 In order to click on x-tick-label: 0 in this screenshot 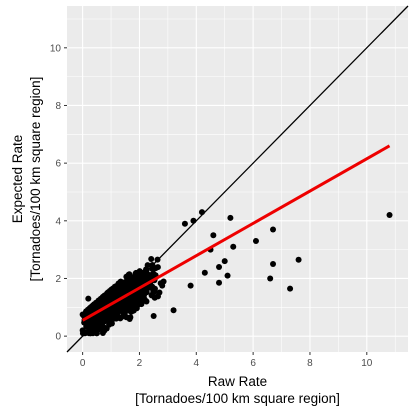, I will do `click(83, 363)`.